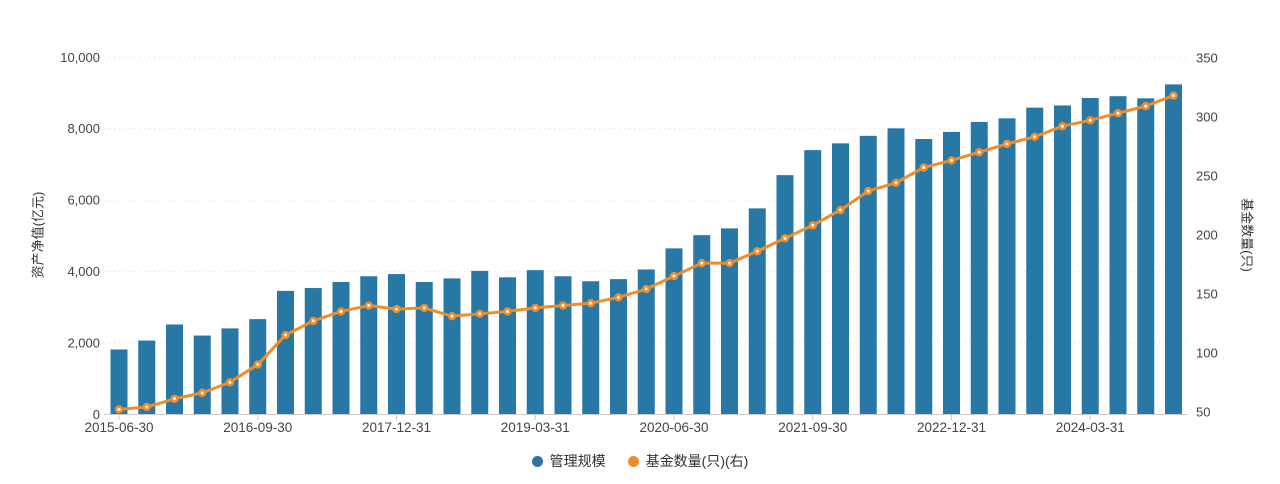 The image size is (1280, 484). Describe the element at coordinates (1207, 175) in the screenshot. I see `right-tick-label: 250` at that location.